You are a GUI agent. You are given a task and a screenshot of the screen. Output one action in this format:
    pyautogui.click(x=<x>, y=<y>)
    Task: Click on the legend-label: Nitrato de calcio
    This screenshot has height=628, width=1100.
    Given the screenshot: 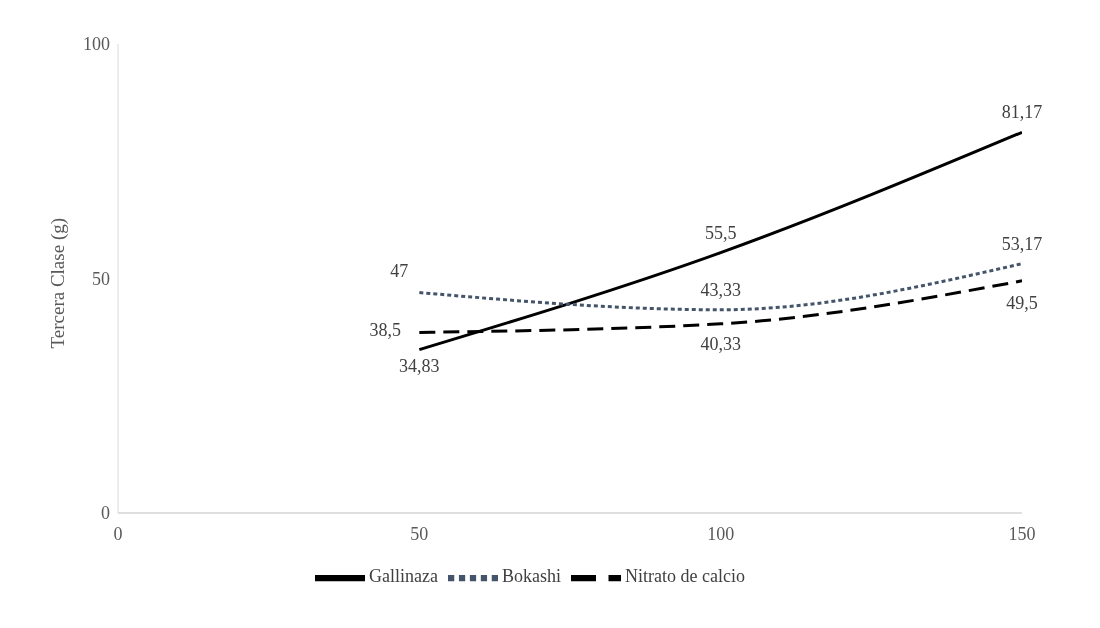 What is the action you would take?
    pyautogui.click(x=685, y=576)
    